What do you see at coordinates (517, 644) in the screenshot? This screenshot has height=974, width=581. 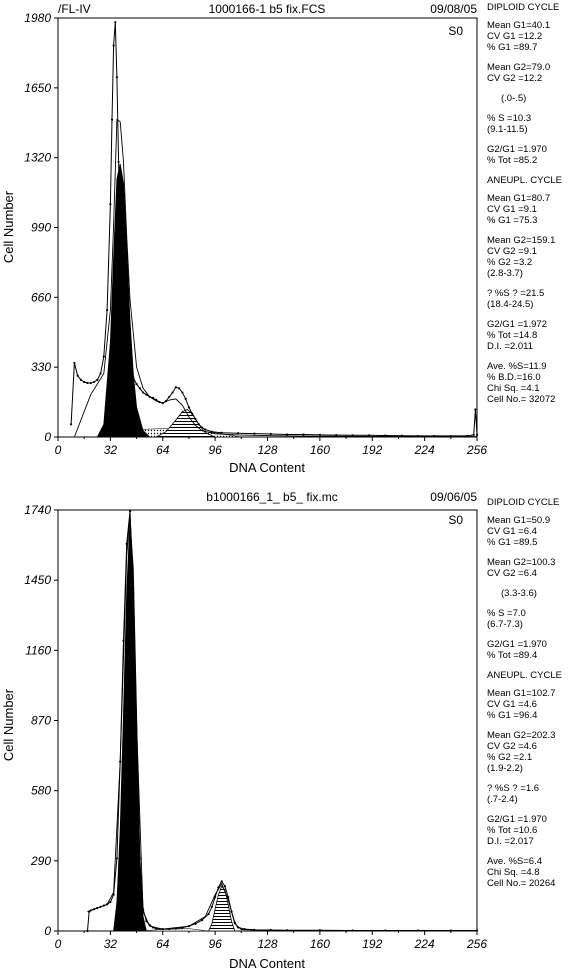 I see `stats-line: G2/G1 =1.970` at bounding box center [517, 644].